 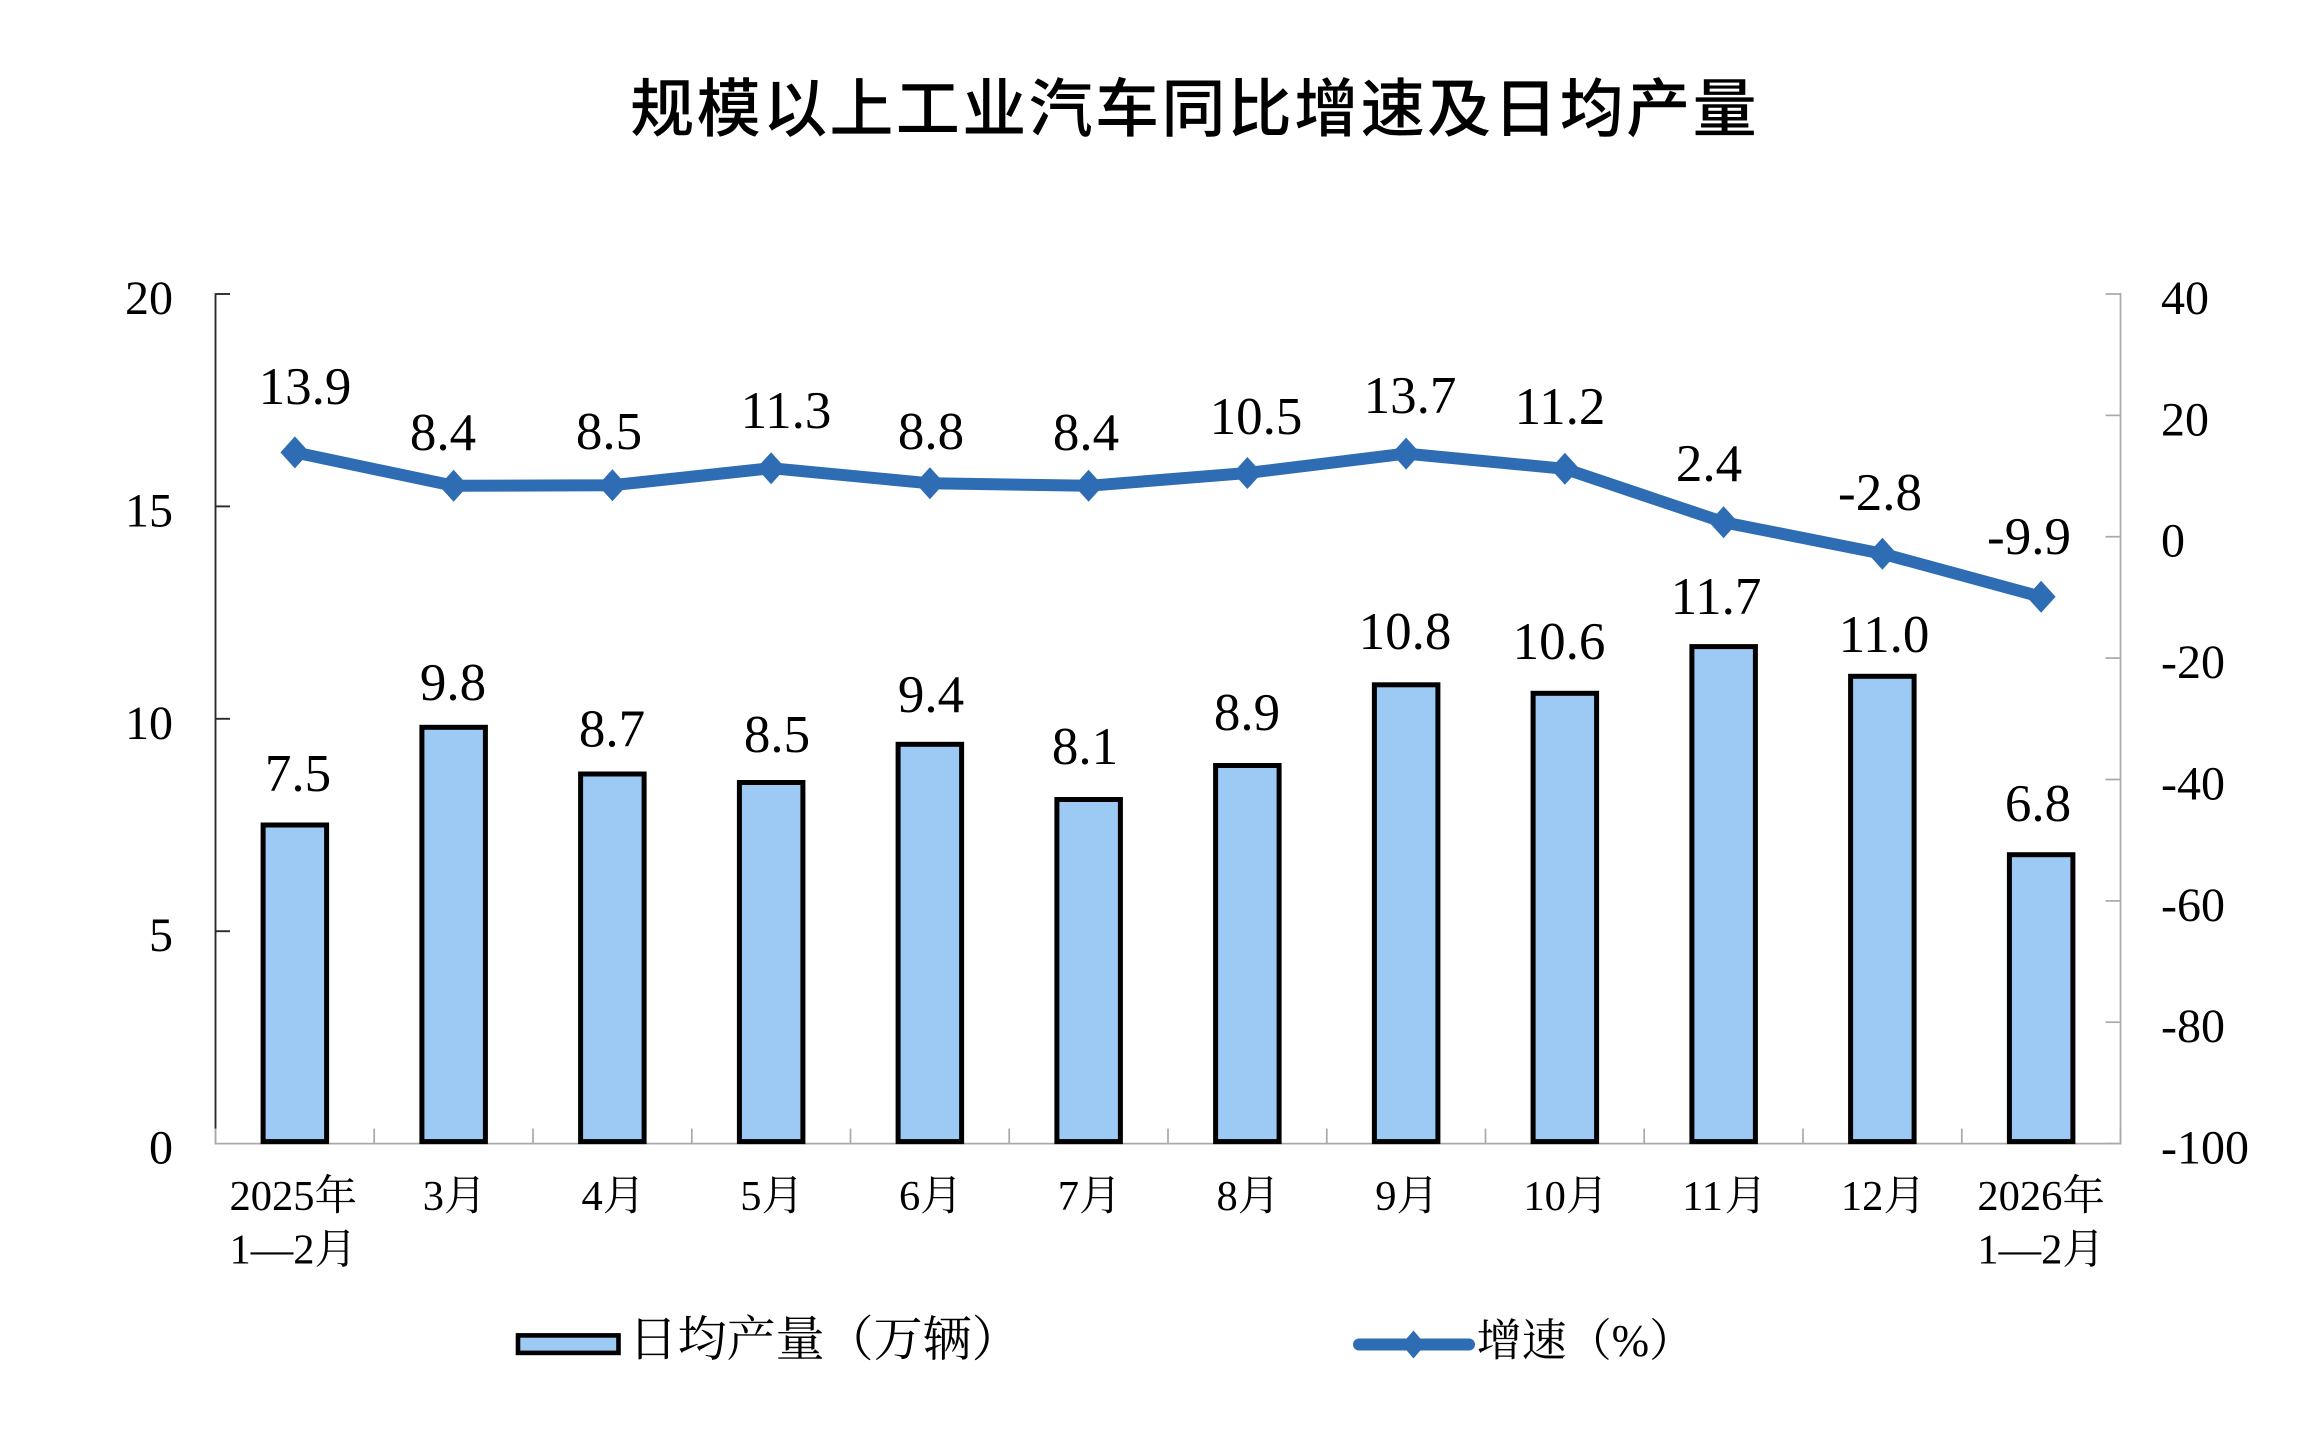 What do you see at coordinates (1256, 417) in the screenshot?
I see `svg-text: 10.5` at bounding box center [1256, 417].